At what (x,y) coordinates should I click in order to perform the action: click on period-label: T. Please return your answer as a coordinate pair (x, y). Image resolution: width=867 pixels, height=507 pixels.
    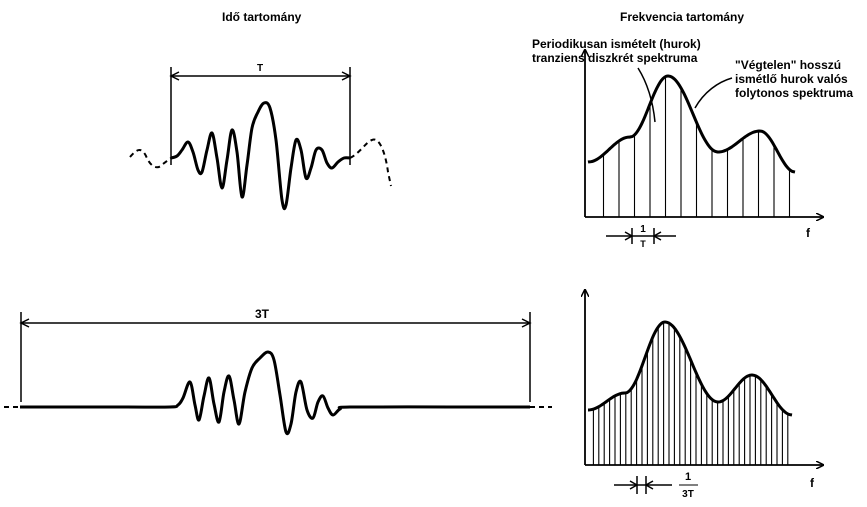
    Looking at the image, I should click on (260, 68).